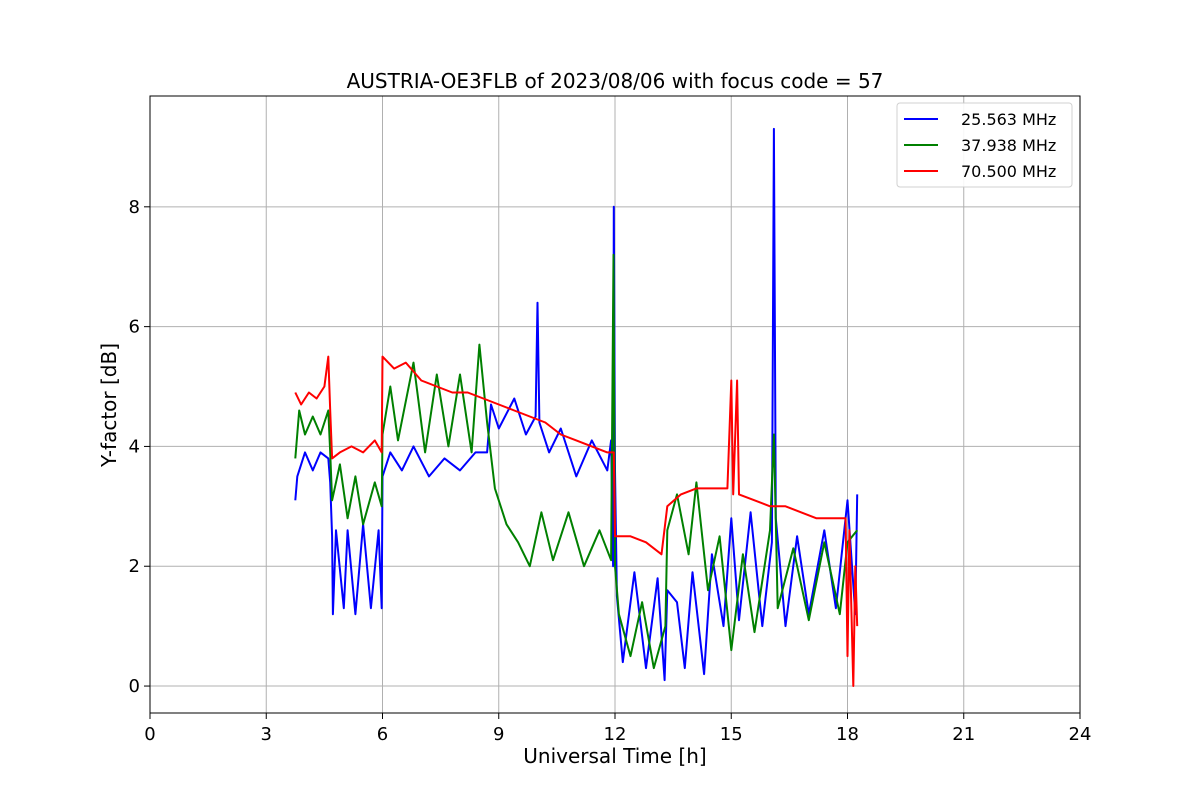 The image size is (1200, 800). What do you see at coordinates (615, 734) in the screenshot?
I see `x-tick-label: 12` at bounding box center [615, 734].